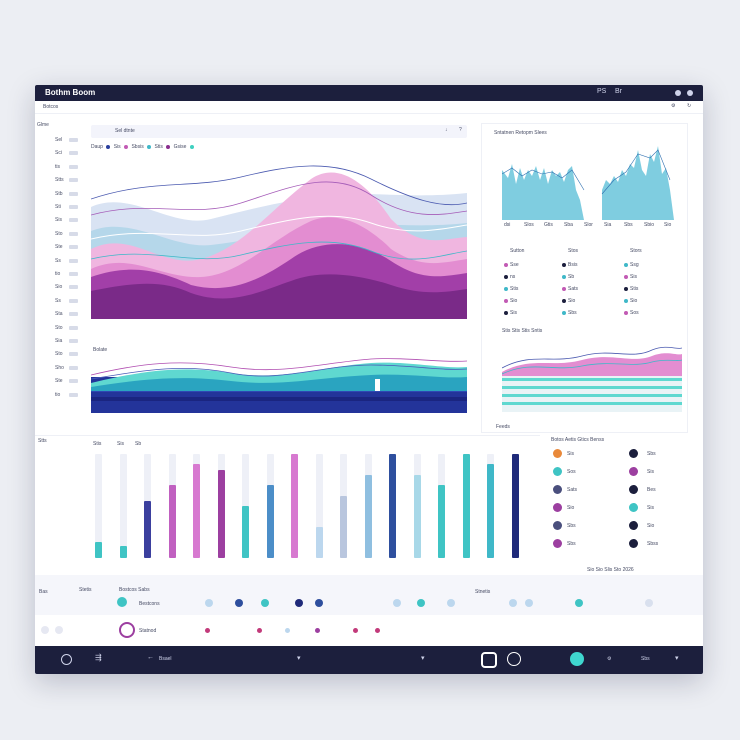 This screenshot has height=740, width=740. I want to click on sidebar-item-label: Sci, so click(58, 153).